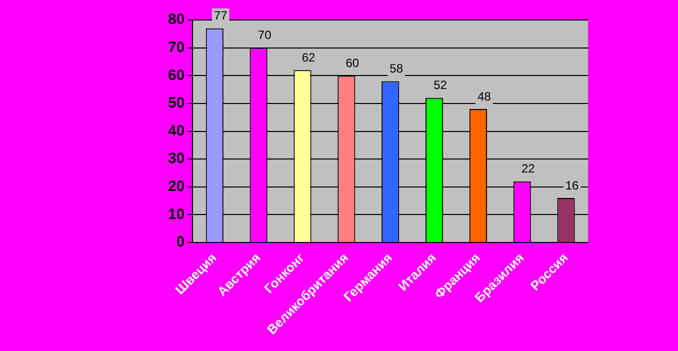 This screenshot has height=351, width=678. Describe the element at coordinates (176, 47) in the screenshot. I see `y-tick-label: 70` at that location.